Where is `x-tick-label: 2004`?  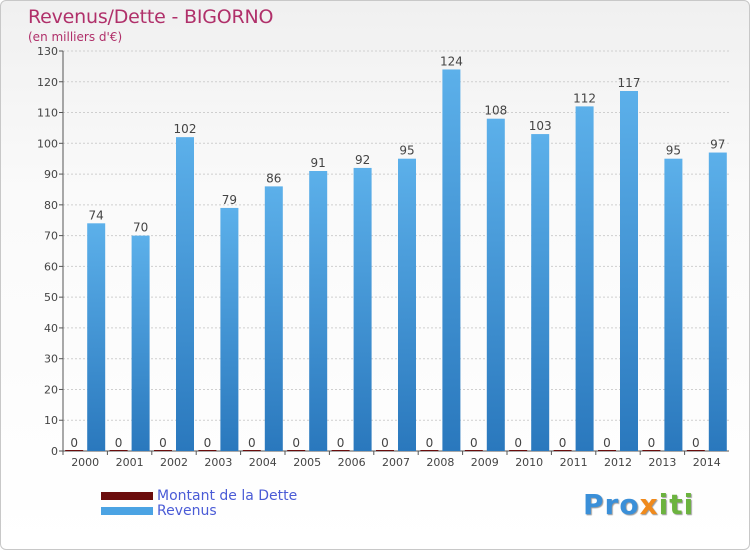
x-tick-label: 2004 is located at coordinates (263, 462).